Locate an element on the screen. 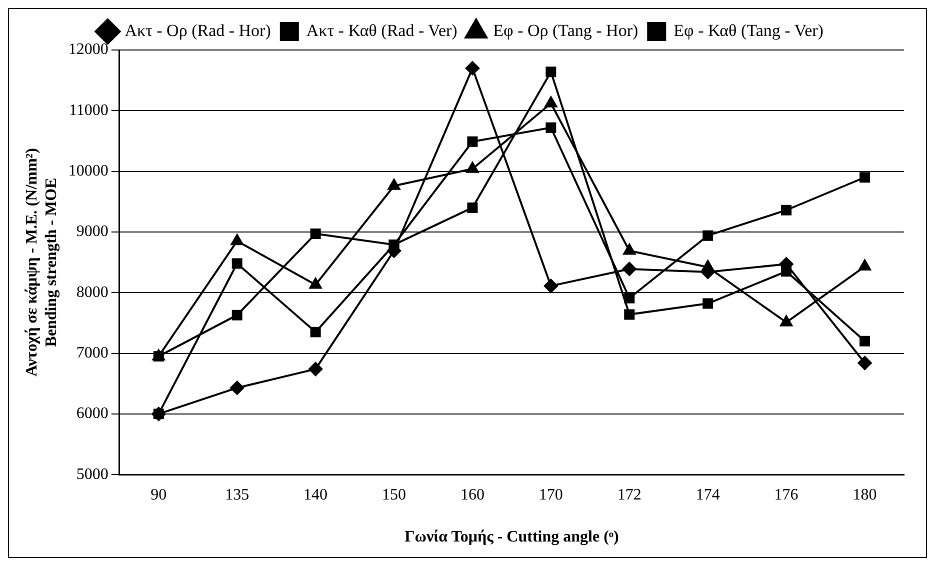  y-tick-label: 8000 is located at coordinates (92, 292).